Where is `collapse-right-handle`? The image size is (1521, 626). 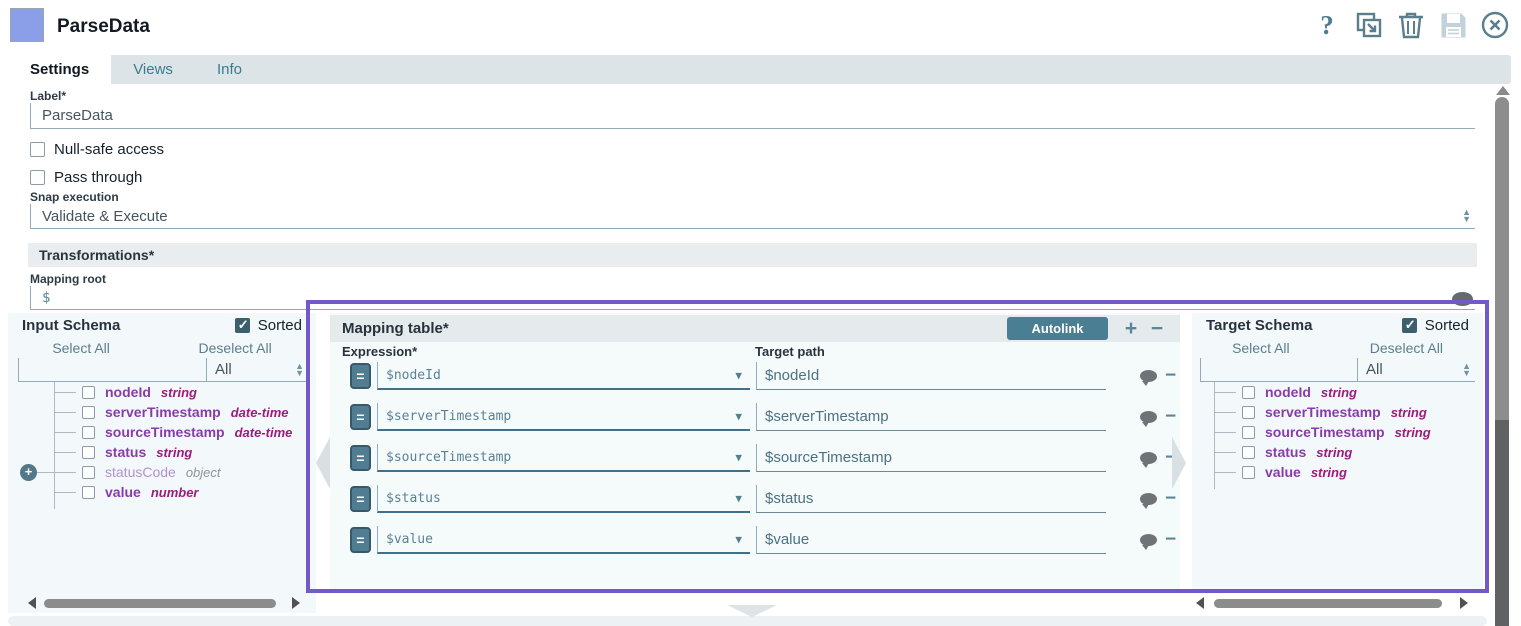 collapse-right-handle is located at coordinates (1179, 463).